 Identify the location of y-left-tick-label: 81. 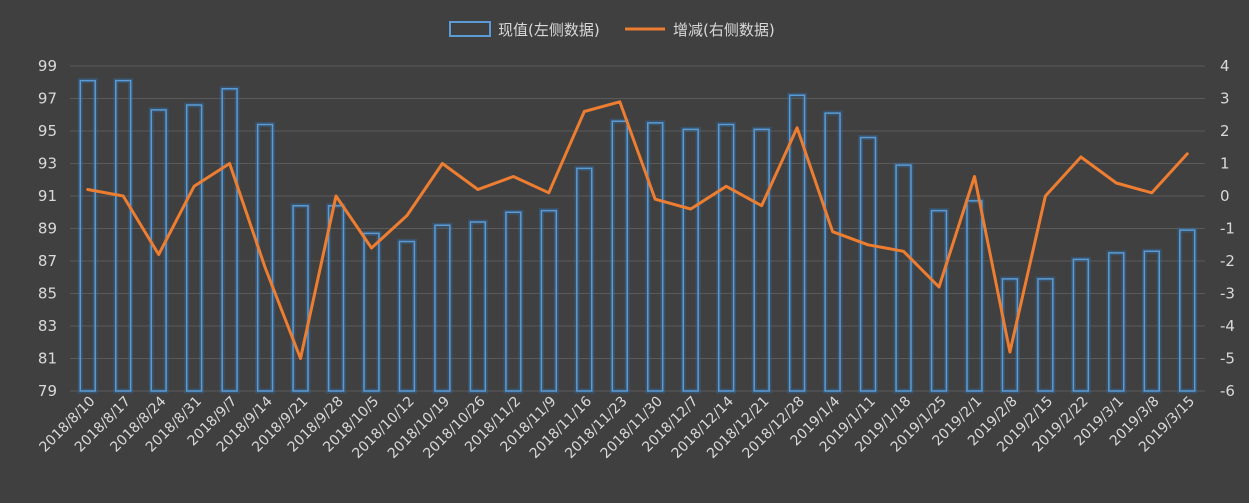
(47, 359).